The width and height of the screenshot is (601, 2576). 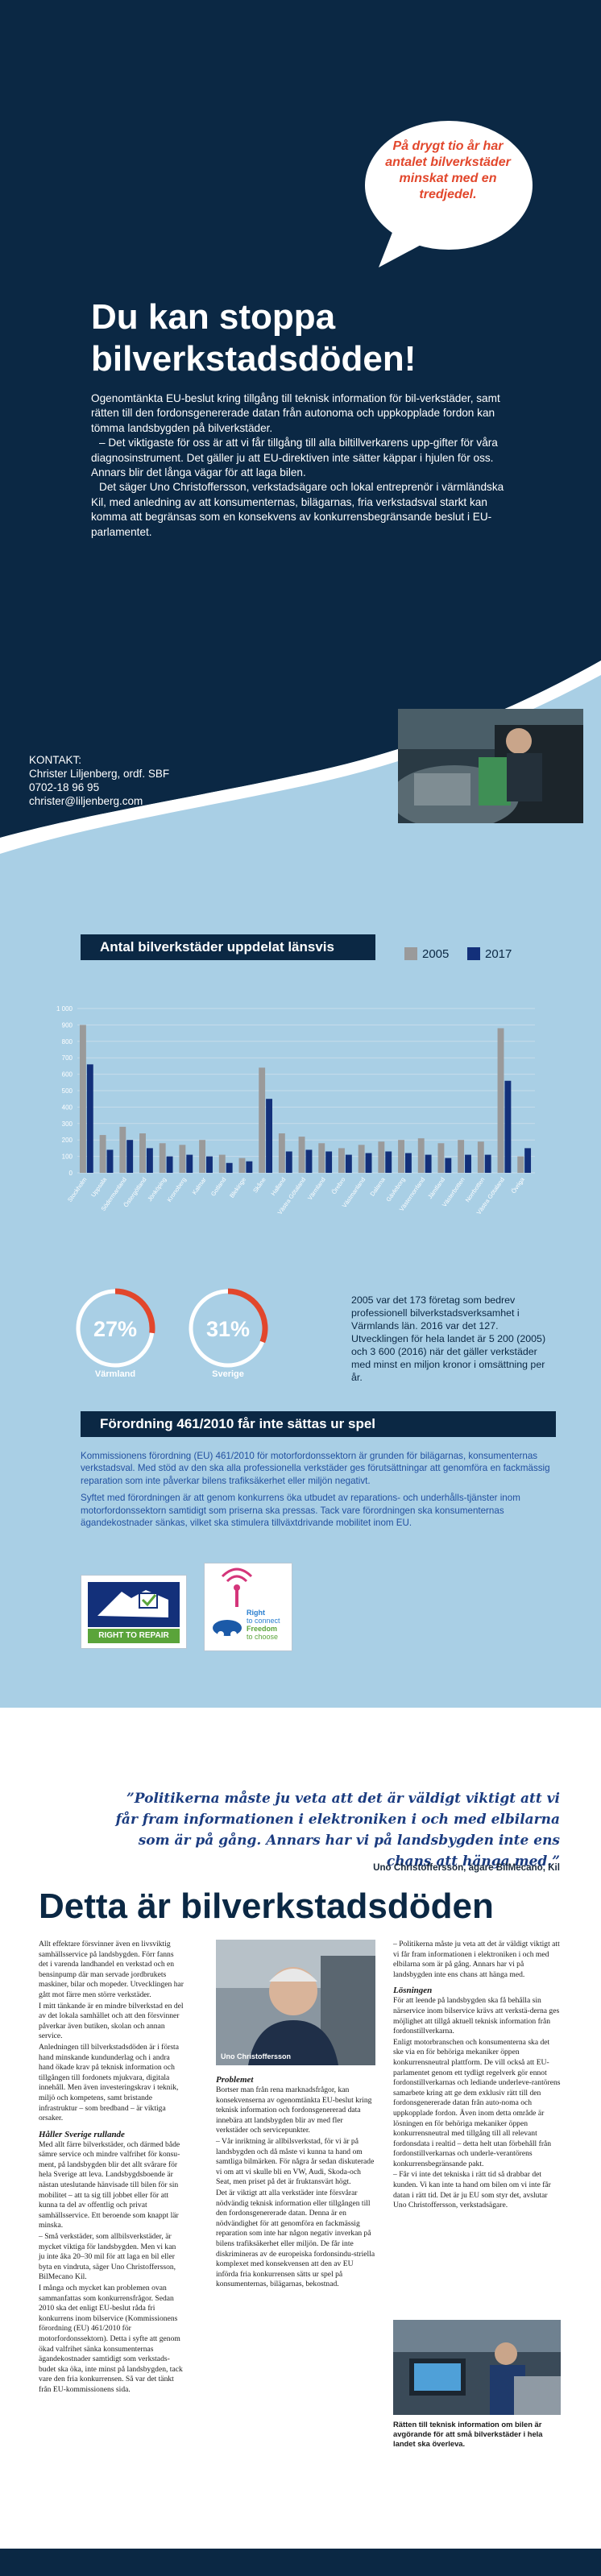 What do you see at coordinates (67, 1091) in the screenshot?
I see `y-tick-label: 500` at bounding box center [67, 1091].